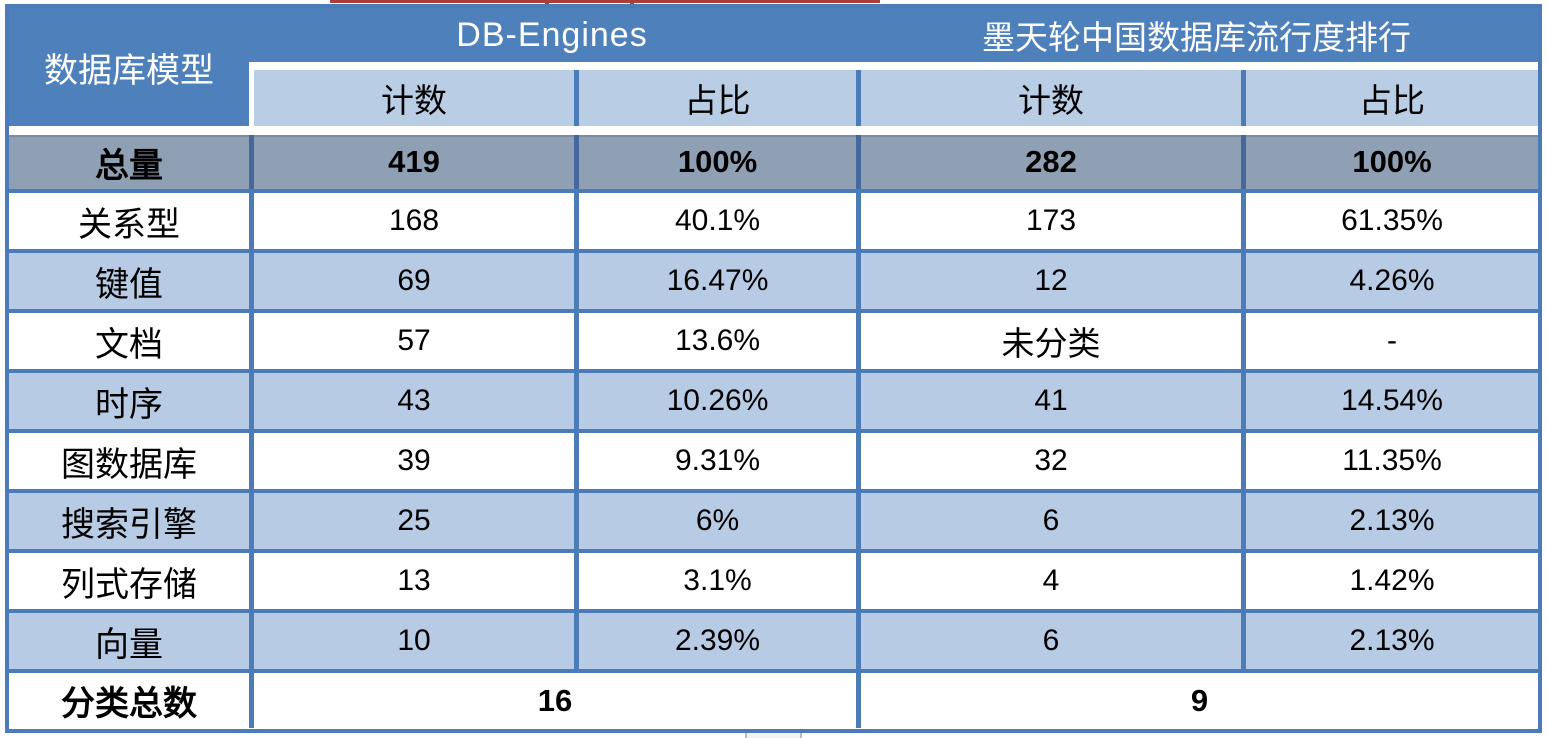 Image resolution: width=1547 pixels, height=738 pixels. What do you see at coordinates (1051, 280) in the screenshot?
I see `cell-mt-count: 12` at bounding box center [1051, 280].